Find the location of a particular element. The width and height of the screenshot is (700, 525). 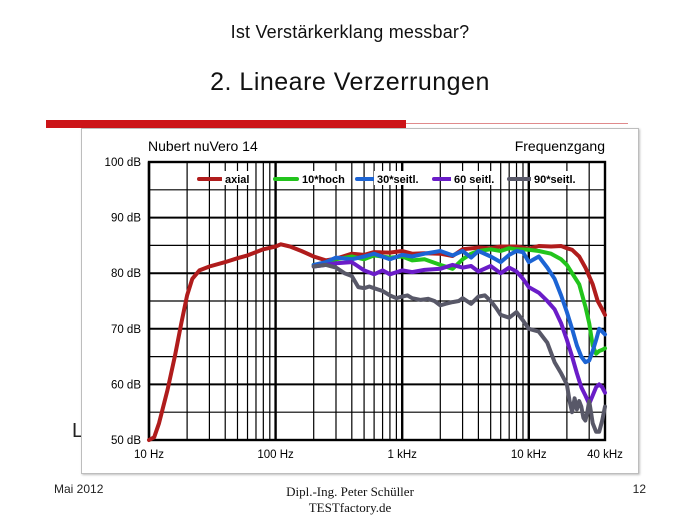

y-tick-label: 90 dB is located at coordinates (126, 219).